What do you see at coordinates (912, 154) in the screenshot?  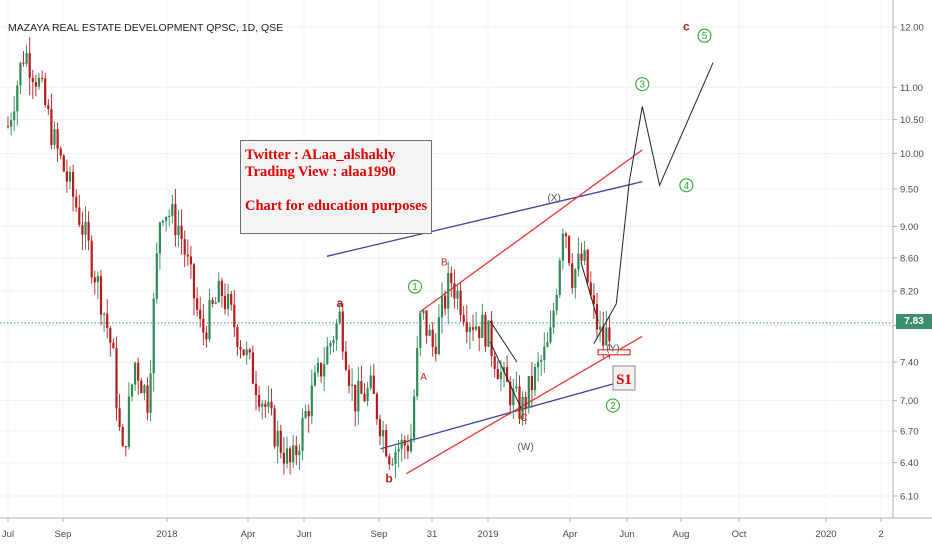 I see `y-tick-label: 10.00` at bounding box center [912, 154].